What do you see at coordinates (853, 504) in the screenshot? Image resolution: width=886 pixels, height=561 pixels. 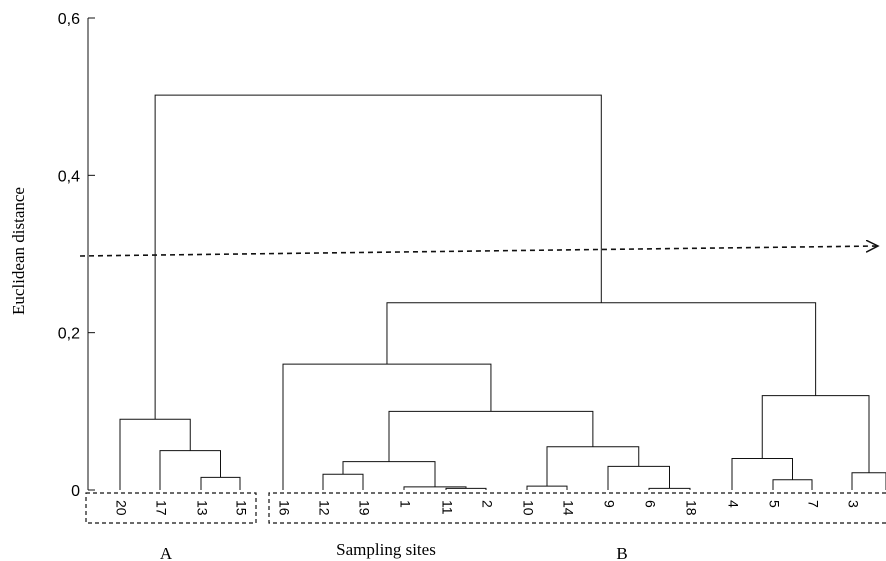 I see `leaf-label: 3` at bounding box center [853, 504].